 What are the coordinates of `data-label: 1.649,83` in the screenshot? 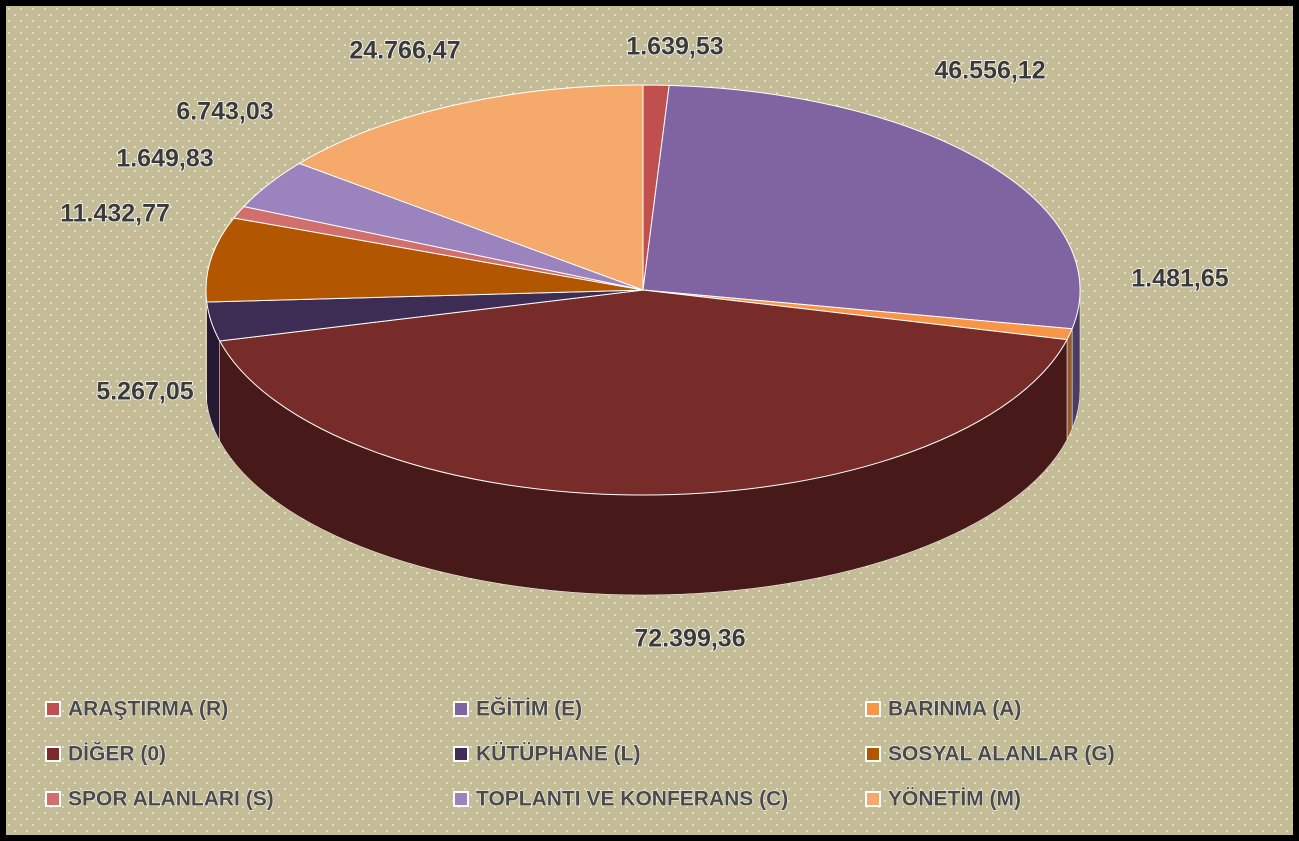 It's located at (164, 159).